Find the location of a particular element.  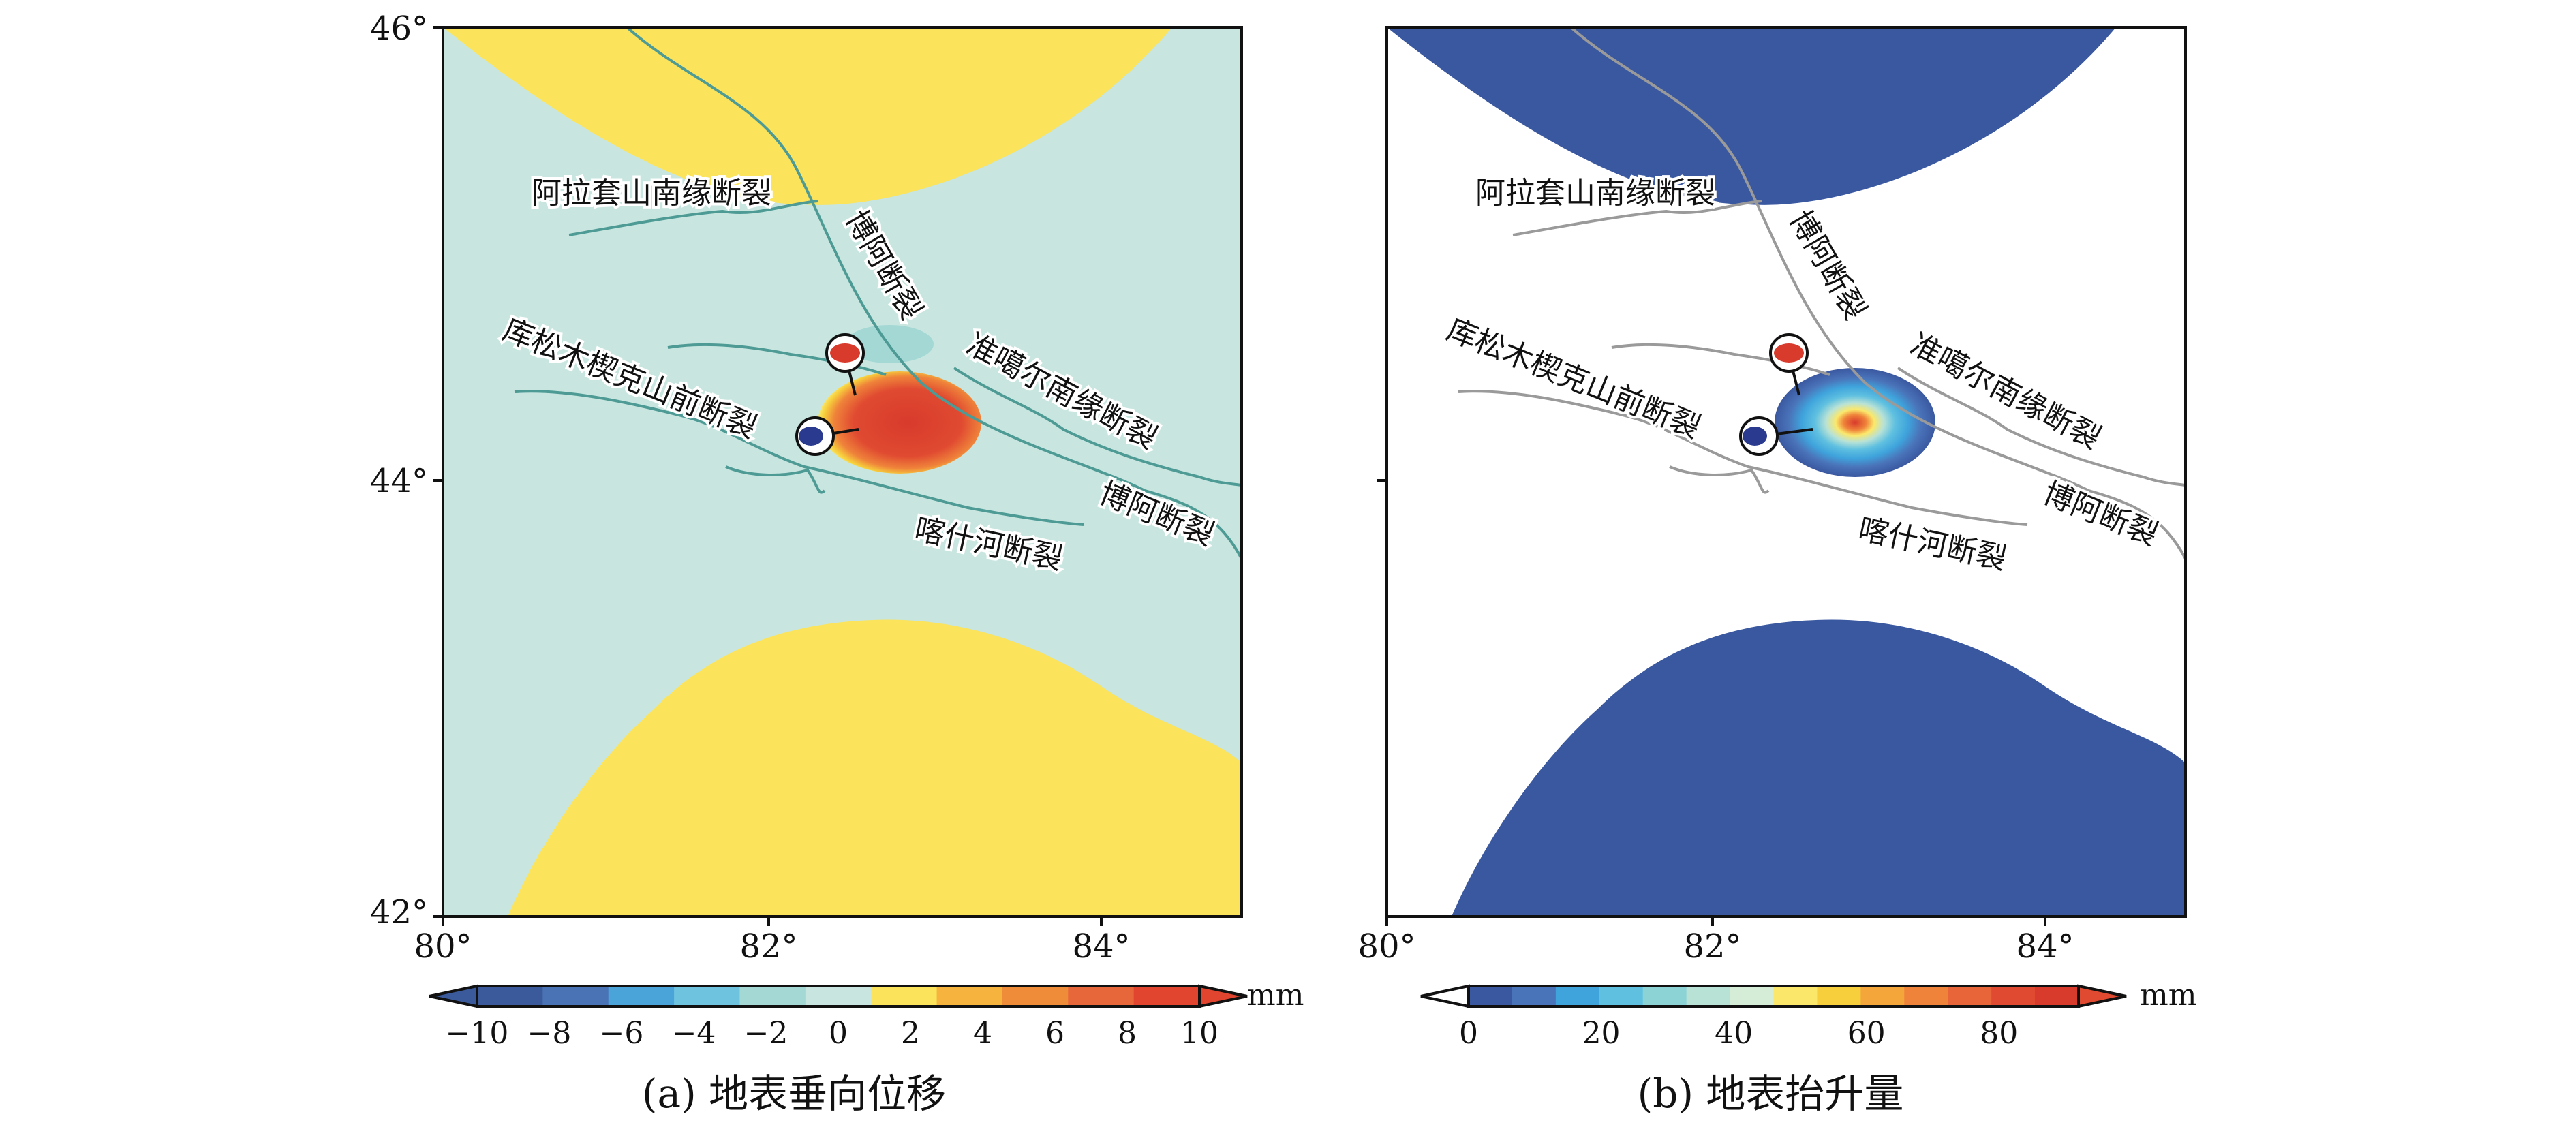

colorbar-tick-label: −10 is located at coordinates (477, 1033).